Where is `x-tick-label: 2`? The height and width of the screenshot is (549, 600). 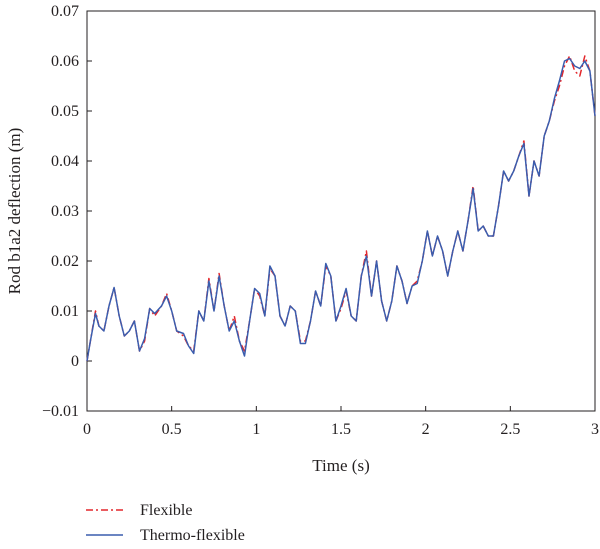 x-tick-label: 2 is located at coordinates (426, 429).